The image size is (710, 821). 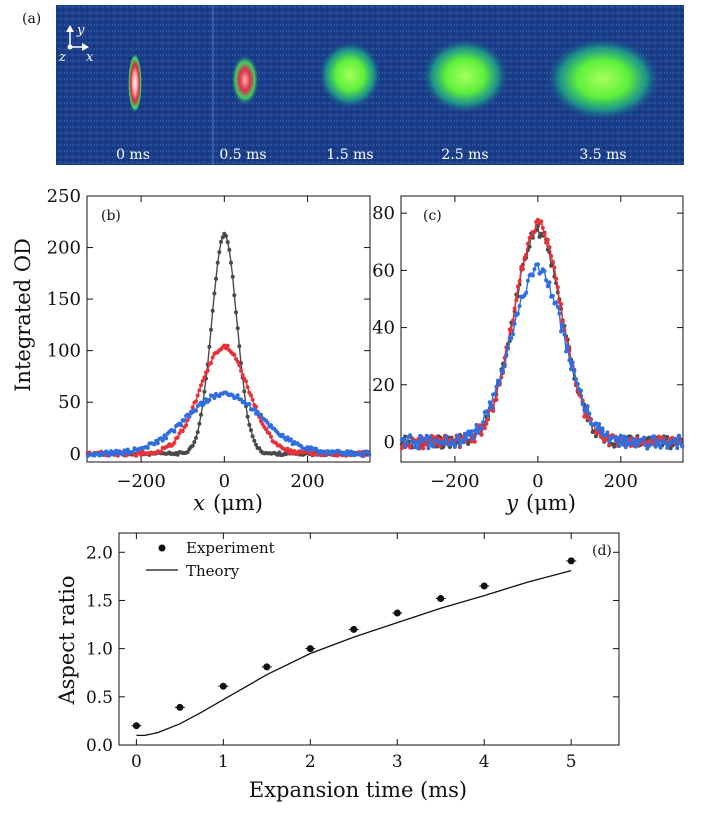 I want to click on series-line, so click(x=542, y=334).